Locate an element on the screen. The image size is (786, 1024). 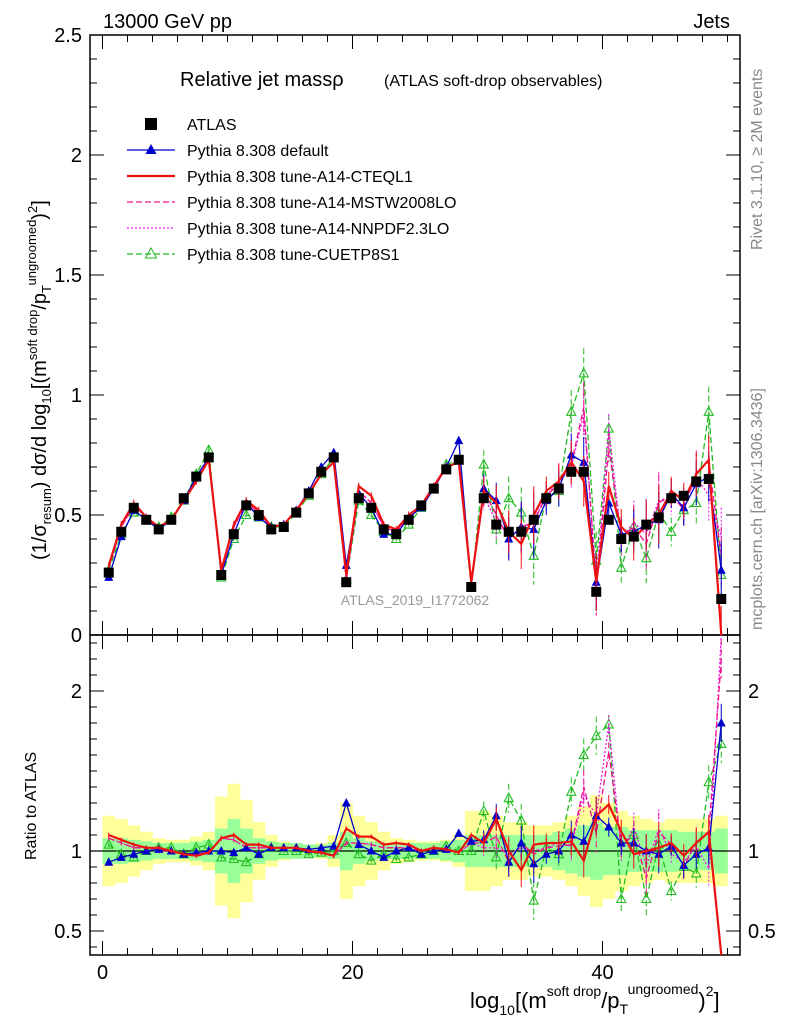
series-line-default is located at coordinates (415, 511).